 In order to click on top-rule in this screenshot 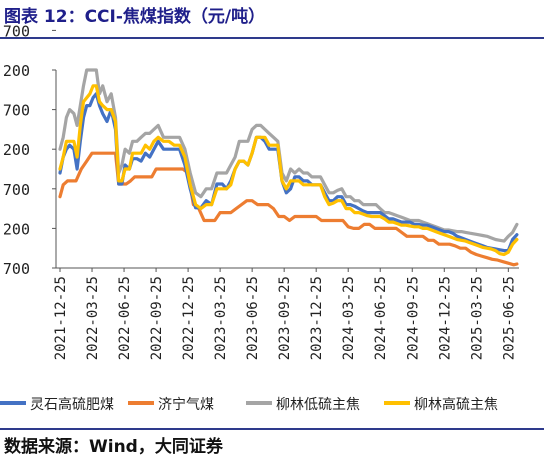, I will do `click(272, 38)`.